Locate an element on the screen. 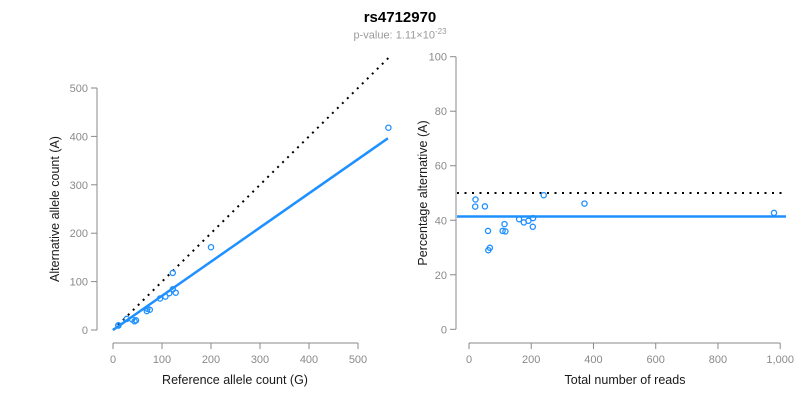 This screenshot has height=400, width=800. x-tick-label: 100 is located at coordinates (162, 360).